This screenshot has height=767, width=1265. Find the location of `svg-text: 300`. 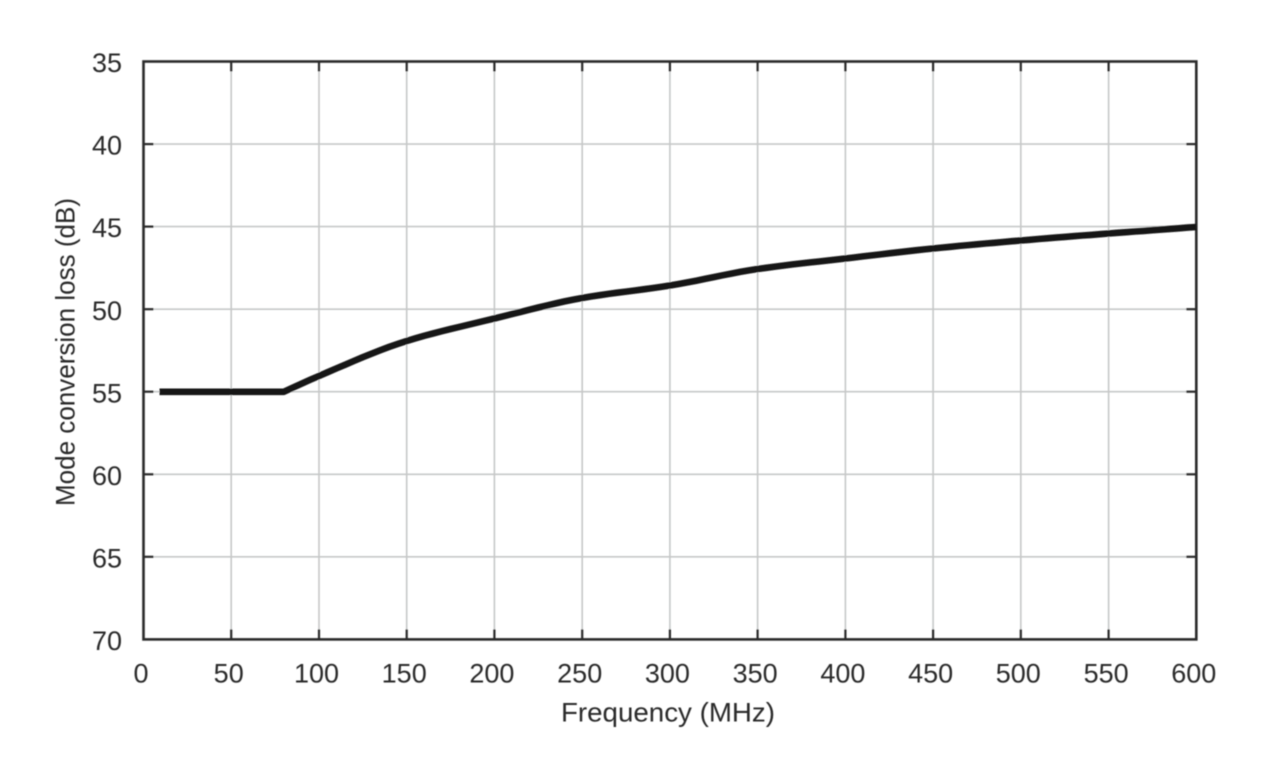

svg-text: 300 is located at coordinates (667, 674).